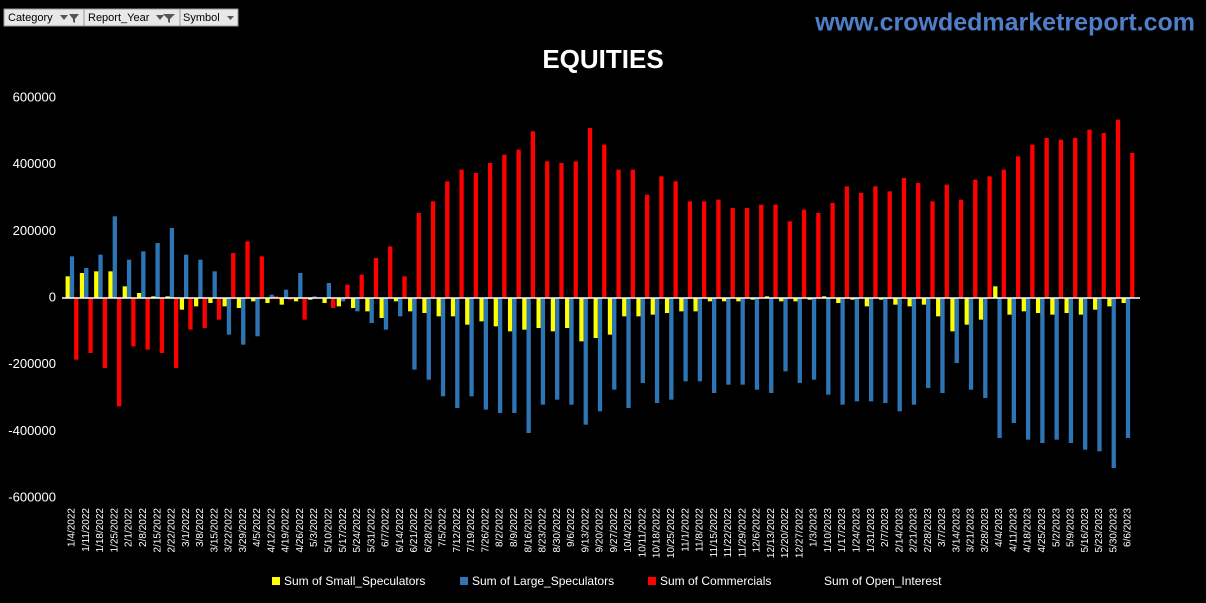 The width and height of the screenshot is (1206, 603). What do you see at coordinates (443, 527) in the screenshot?
I see `x-tick-label: 7/5/2022` at bounding box center [443, 527].